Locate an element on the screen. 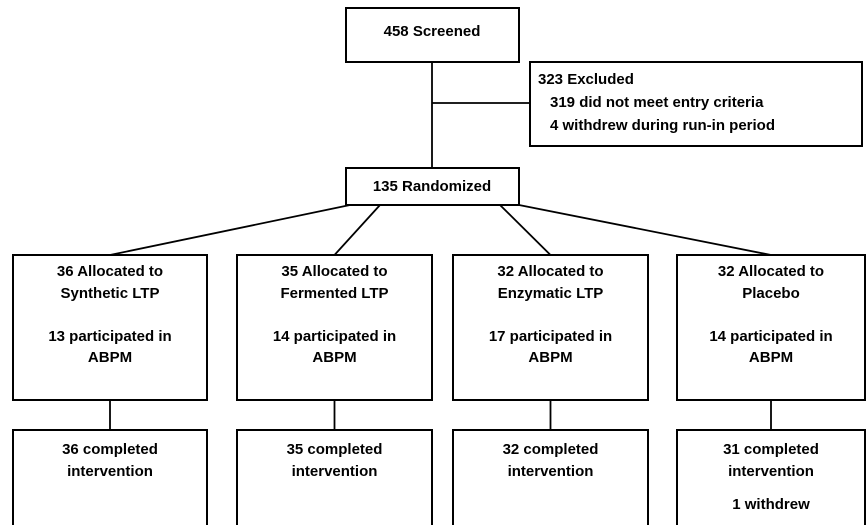 Image resolution: width=868 pixels, height=525 pixels. screened-box is located at coordinates (432, 35).